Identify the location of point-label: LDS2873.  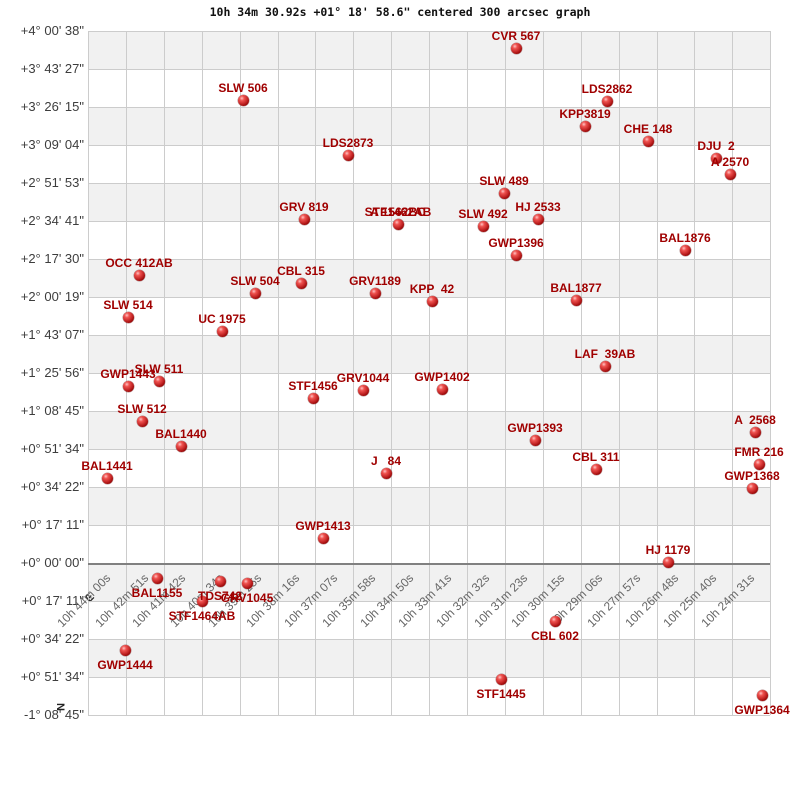
(348, 143).